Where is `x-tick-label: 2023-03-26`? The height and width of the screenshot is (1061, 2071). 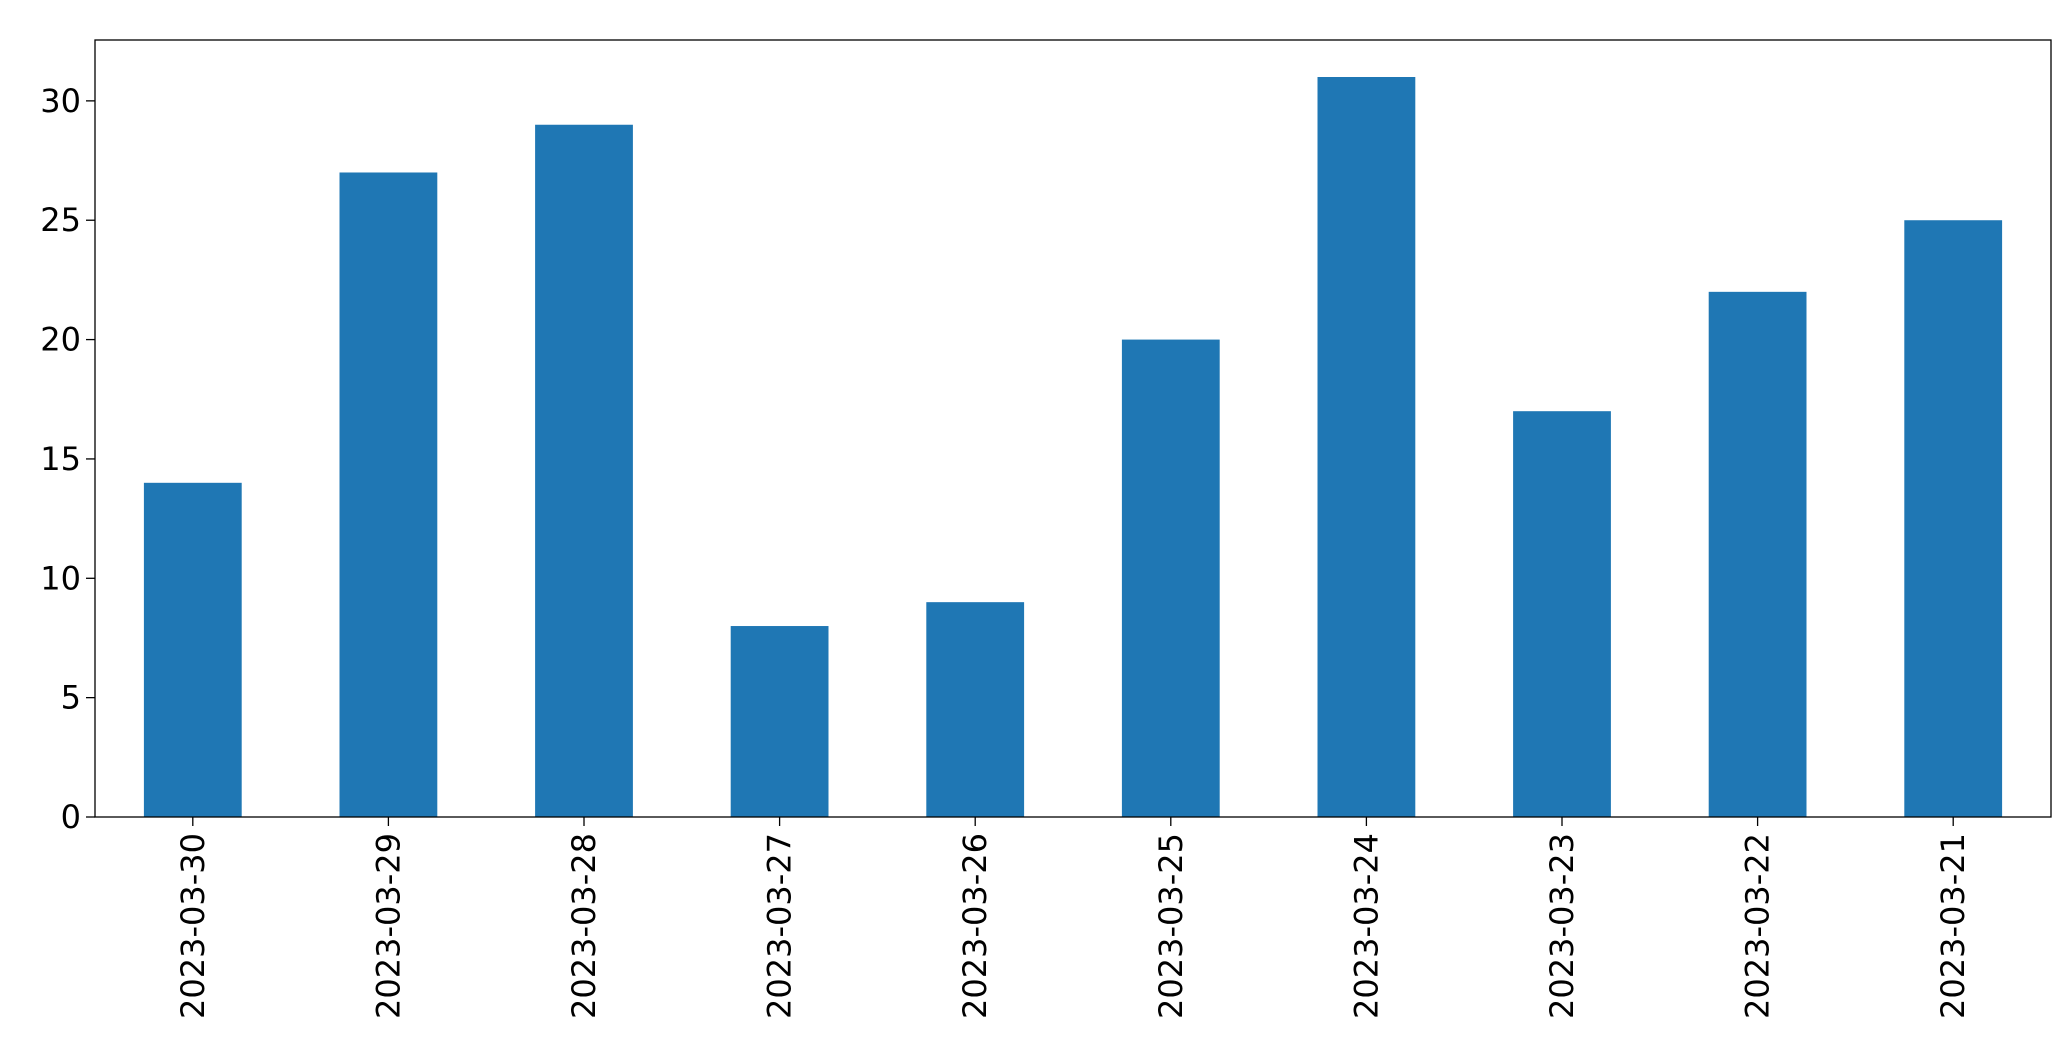 x-tick-label: 2023-03-26 is located at coordinates (975, 926).